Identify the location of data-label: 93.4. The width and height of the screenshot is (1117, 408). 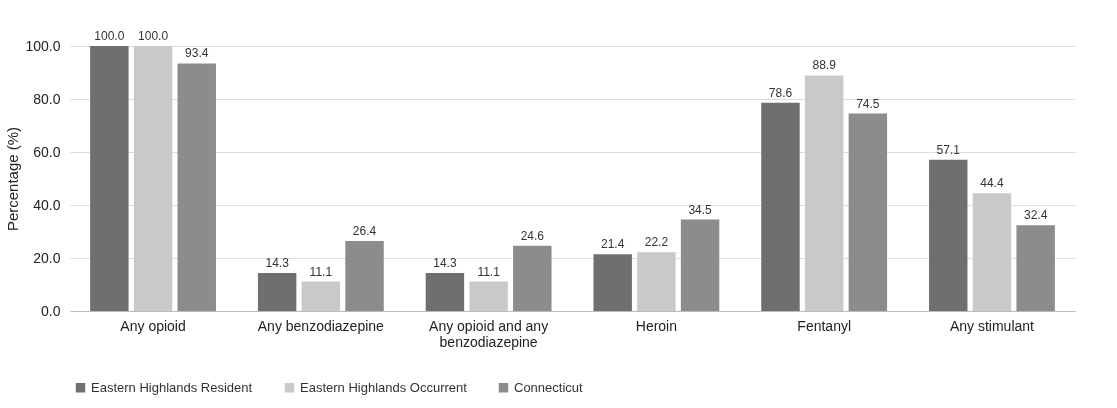
(197, 53).